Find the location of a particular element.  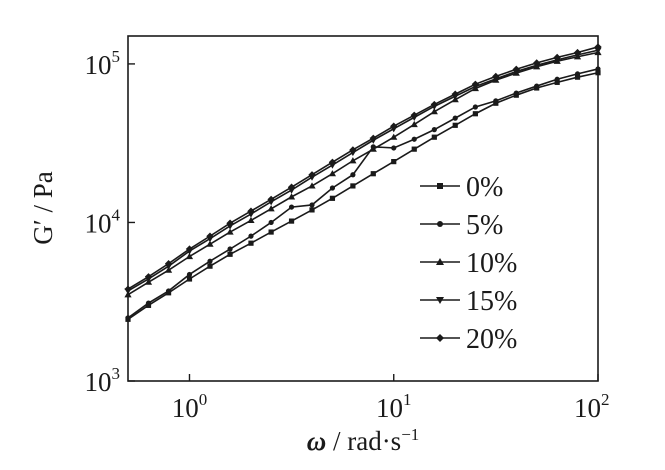

y-axis-label: G′ / Pa is located at coordinates (43, 207).